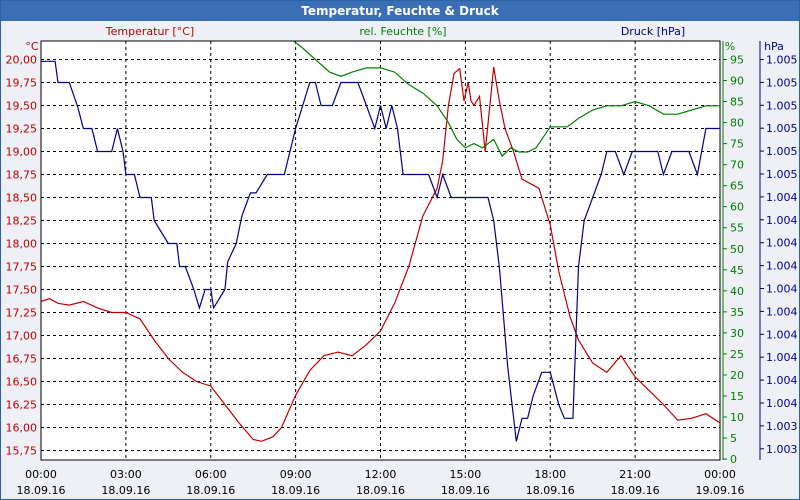 The image size is (800, 500). I want to click on temperature-tick-label: 16,25, so click(22, 405).